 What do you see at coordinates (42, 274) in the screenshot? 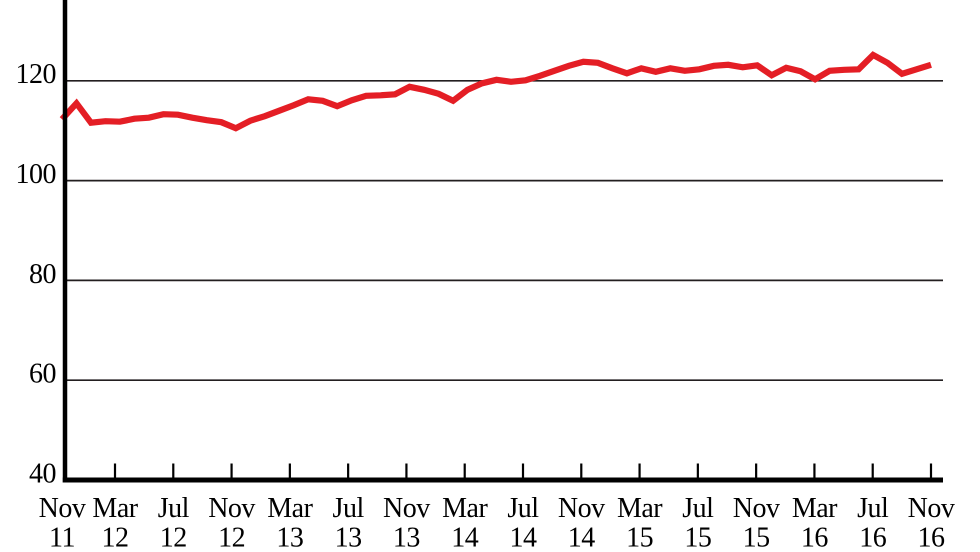
I see `y-axis-tick-label: 80` at bounding box center [42, 274].